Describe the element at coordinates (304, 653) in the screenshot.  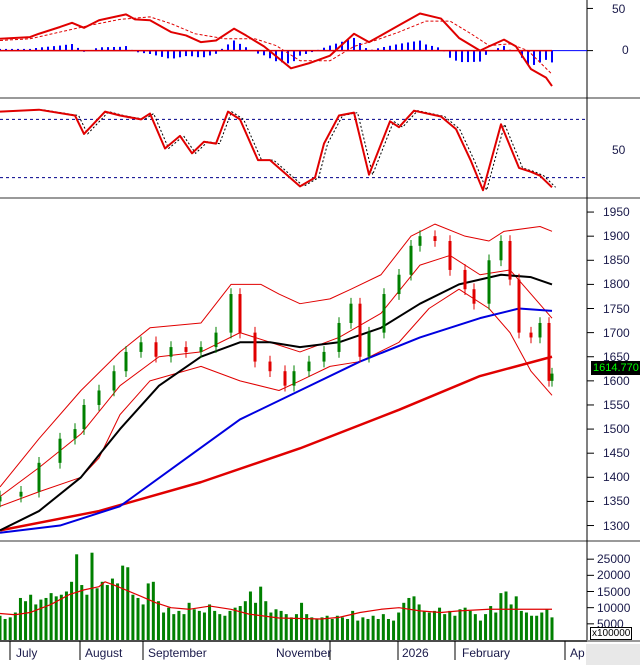
I see `x-label-november: November` at that location.